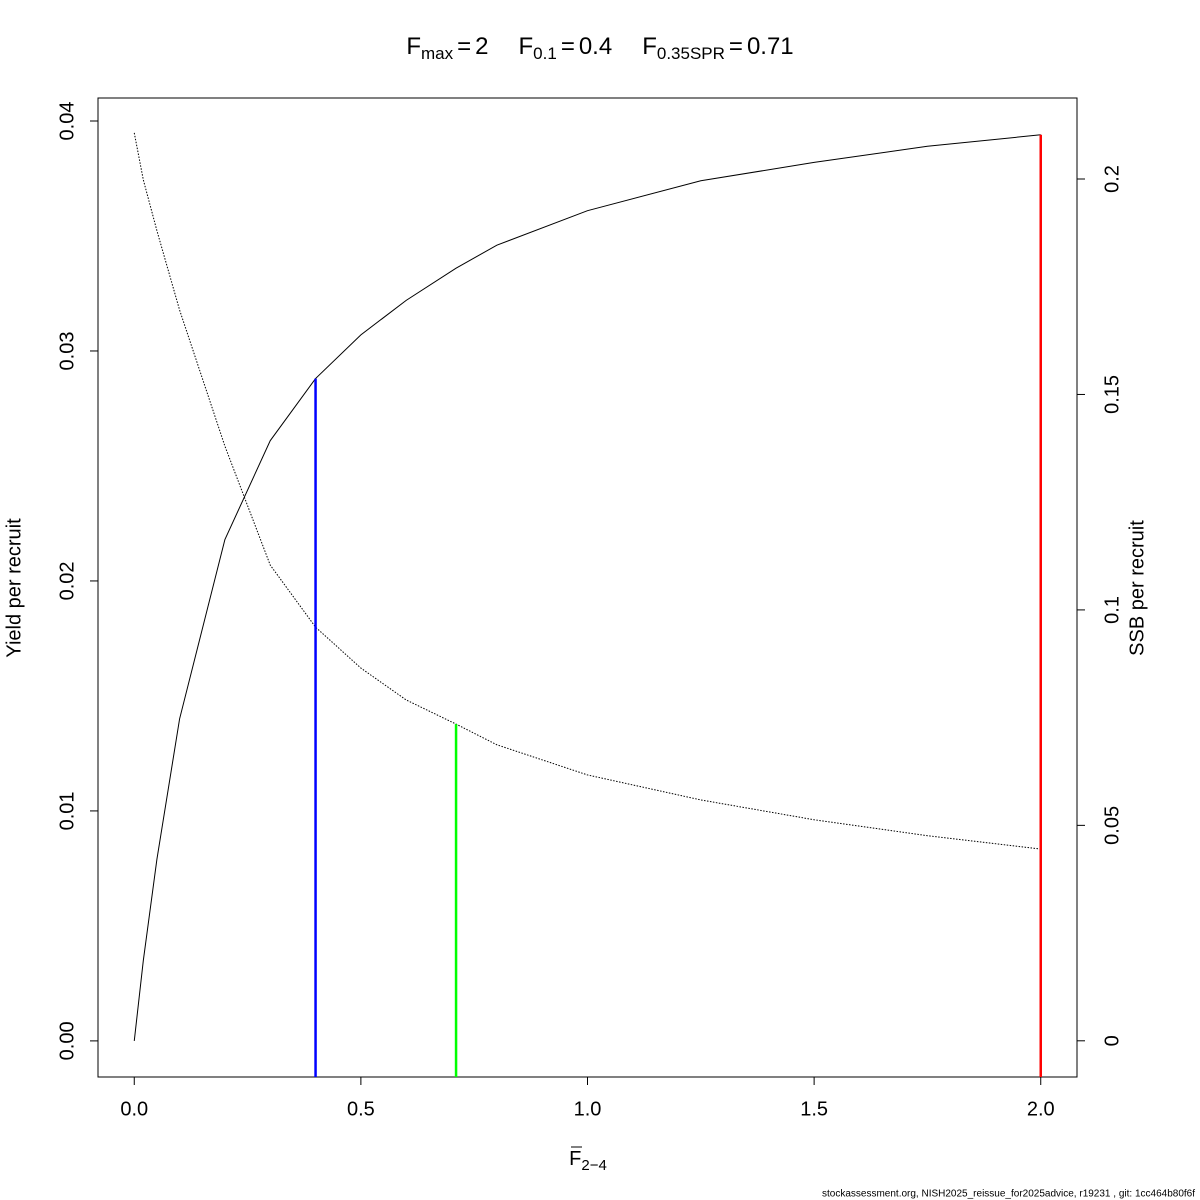 The height and width of the screenshot is (1200, 1200). What do you see at coordinates (1137, 588) in the screenshot?
I see `y2-axis-label: SSB per recruit` at bounding box center [1137, 588].